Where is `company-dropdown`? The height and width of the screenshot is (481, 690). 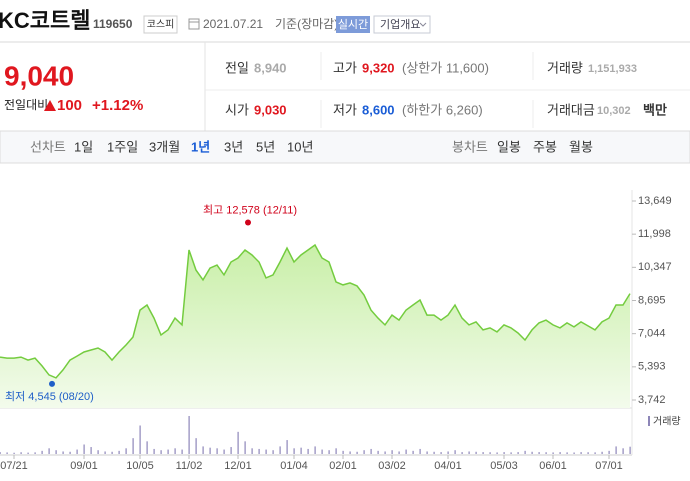 company-dropdown is located at coordinates (402, 24).